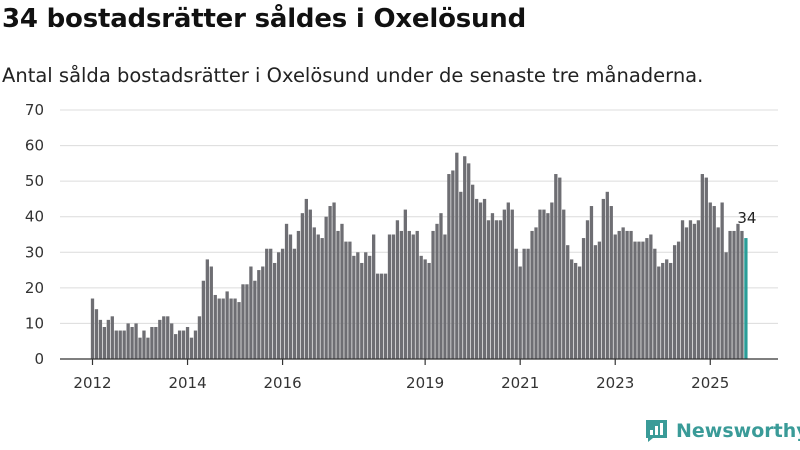 Image resolution: width=800 pixels, height=450 pixels. I want to click on y-tick-label-10: 10, so click(34, 323).